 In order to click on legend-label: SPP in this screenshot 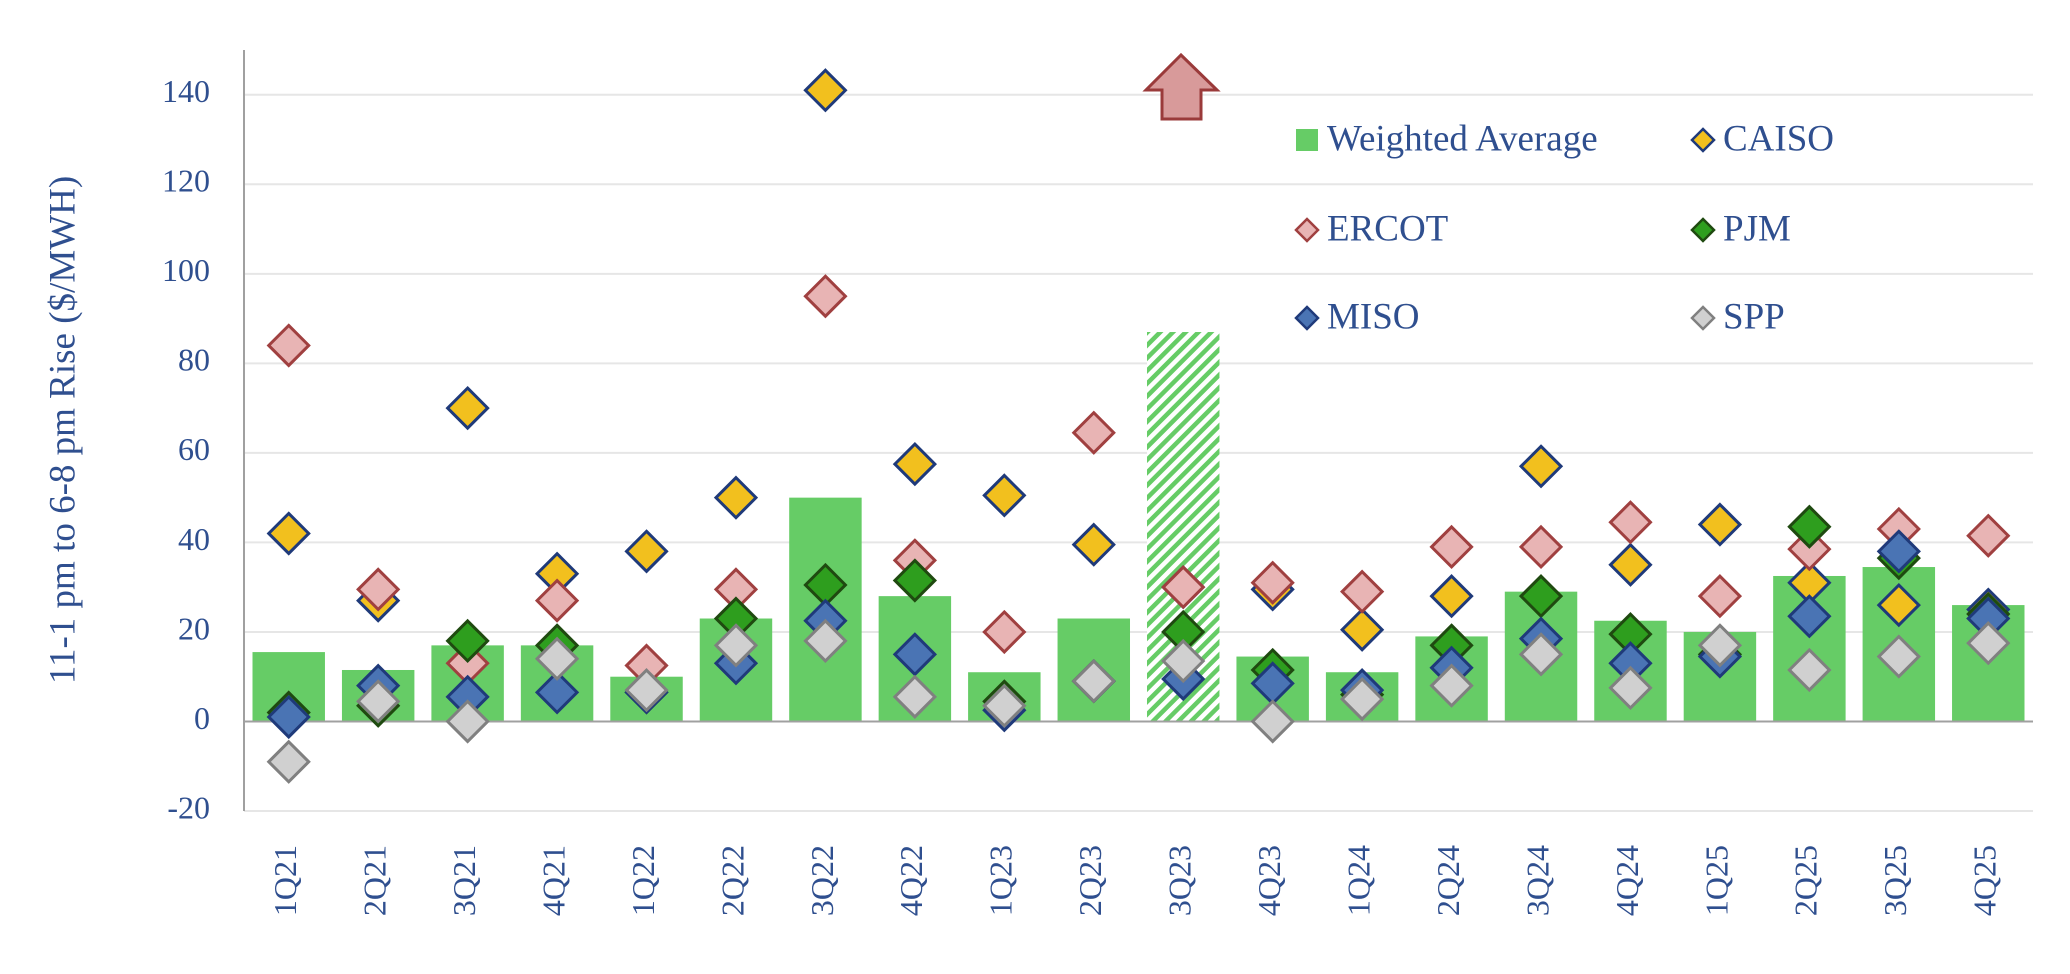, I will do `click(1754, 316)`.